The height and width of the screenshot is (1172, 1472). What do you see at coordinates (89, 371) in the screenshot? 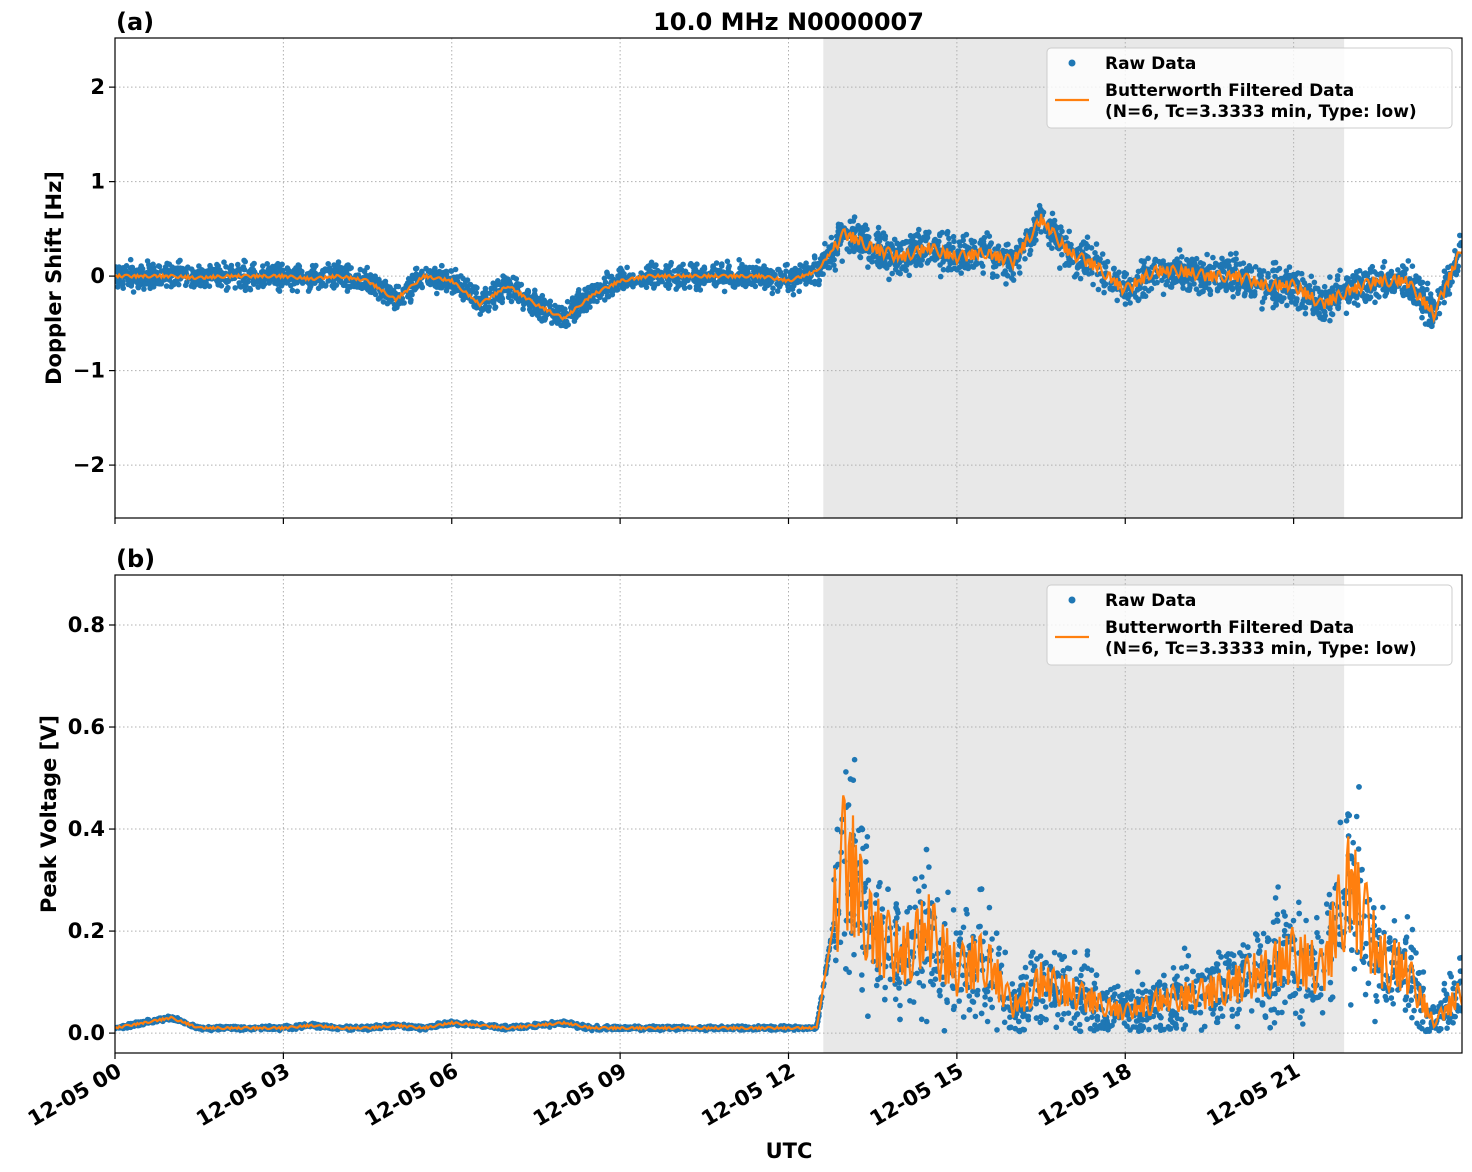
I see `y-tick-label: −1` at bounding box center [89, 371].